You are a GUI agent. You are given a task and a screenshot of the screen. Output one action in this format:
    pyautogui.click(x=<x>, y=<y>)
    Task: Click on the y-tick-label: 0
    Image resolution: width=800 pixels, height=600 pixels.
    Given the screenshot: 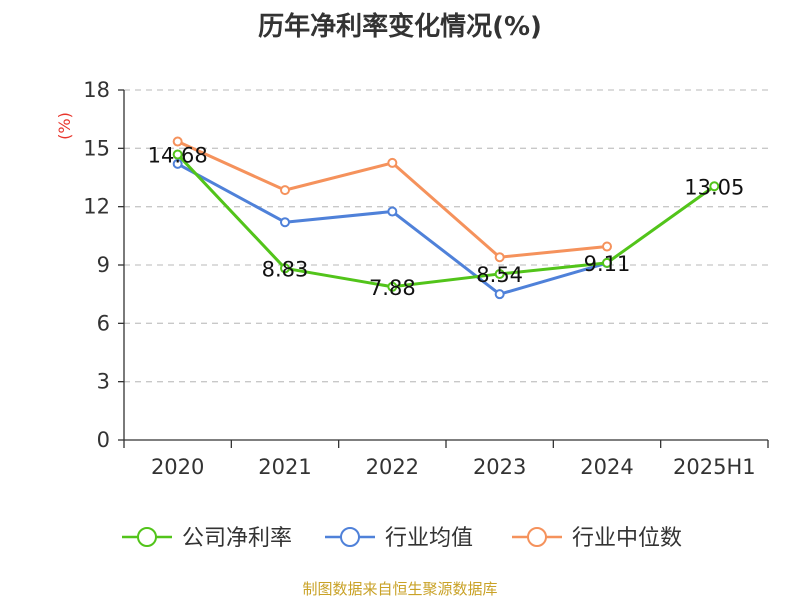 What is the action you would take?
    pyautogui.click(x=103, y=440)
    